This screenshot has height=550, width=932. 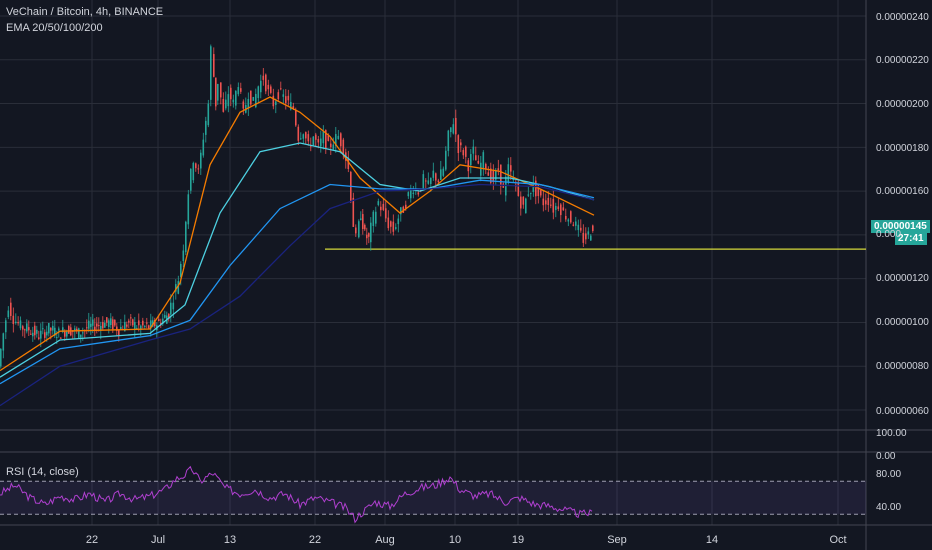 I want to click on pane-tick-label: 0.00, so click(x=886, y=456).